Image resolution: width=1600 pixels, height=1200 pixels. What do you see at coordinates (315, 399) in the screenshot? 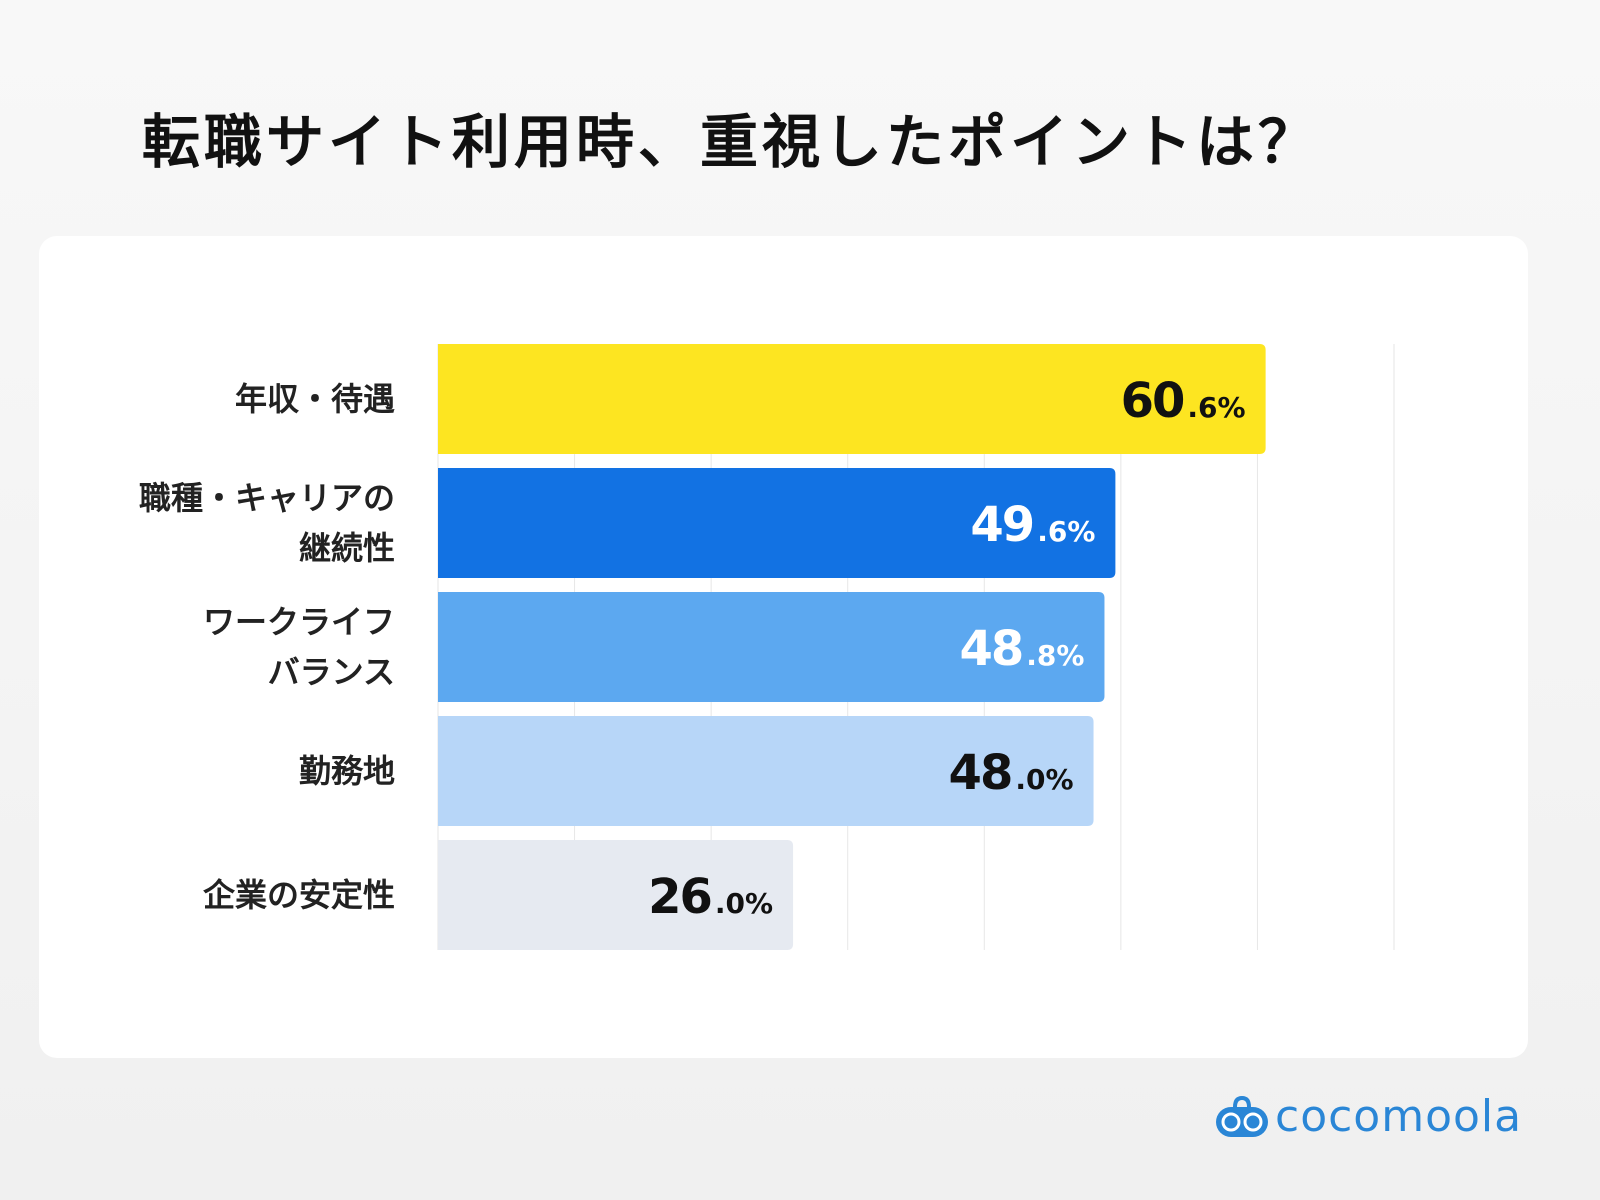
I see `category-label: 年収・待遇` at bounding box center [315, 399].